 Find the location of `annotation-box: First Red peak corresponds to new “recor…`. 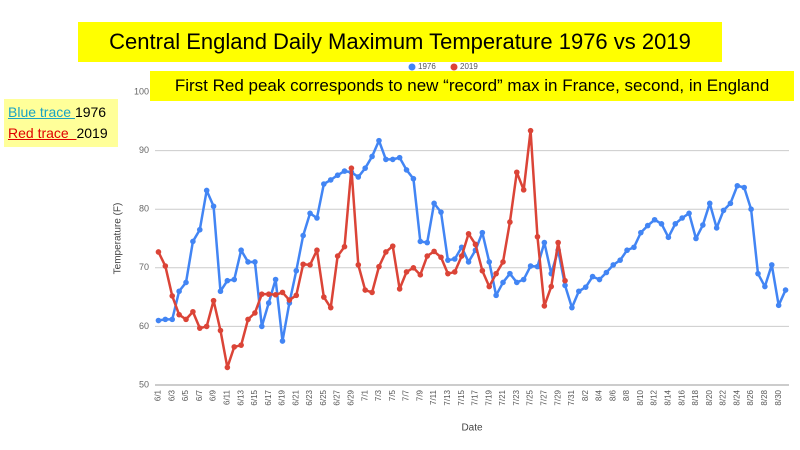

annotation-box: First Red peak corresponds to new “recor… is located at coordinates (472, 86).